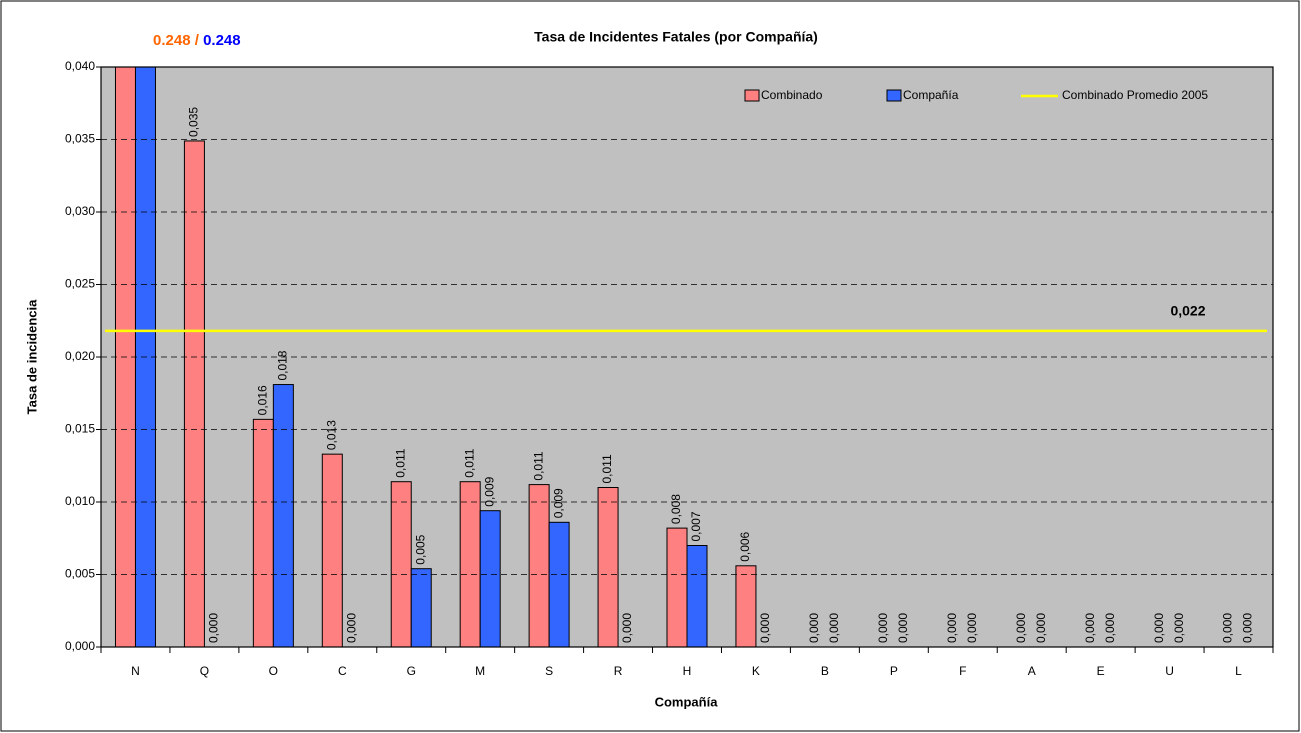 The width and height of the screenshot is (1301, 733). What do you see at coordinates (1101, 671) in the screenshot?
I see `x-tick-label: E` at bounding box center [1101, 671].